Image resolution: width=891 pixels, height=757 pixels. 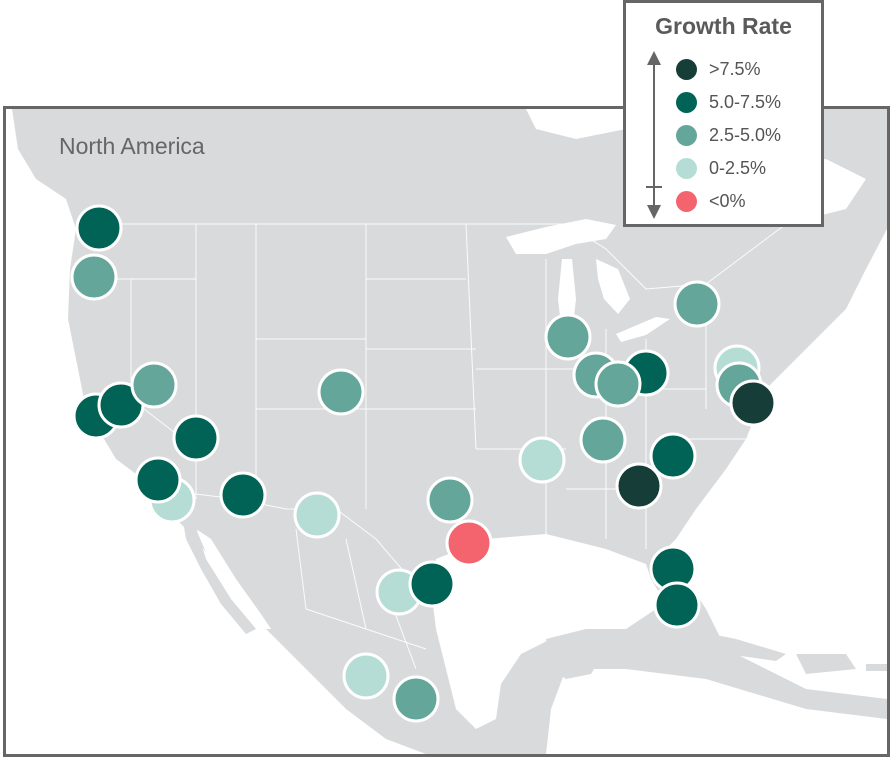 I want to click on mexico-state-lines, so click(x=361, y=599).